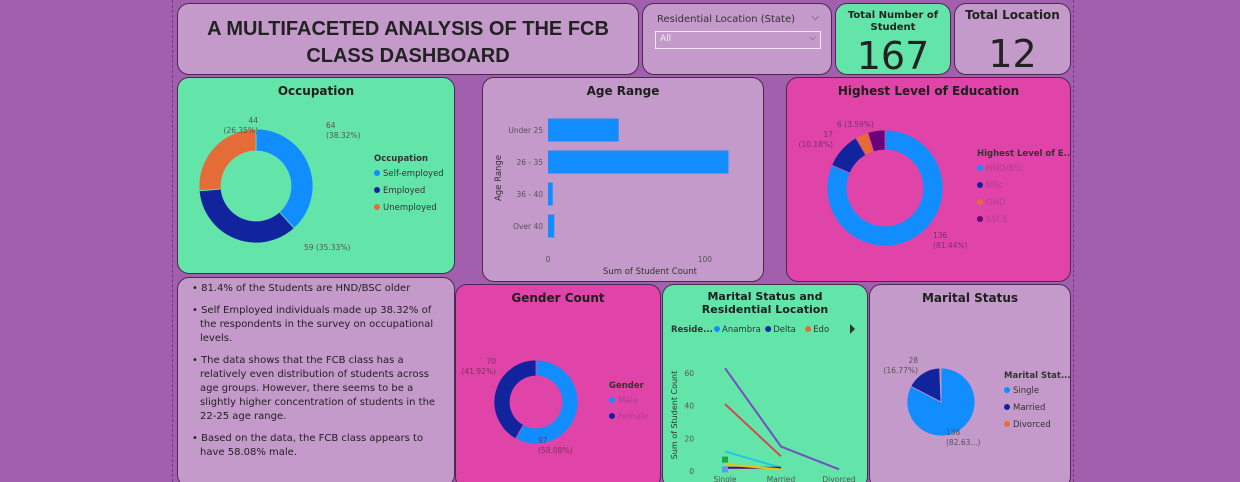  I want to click on kpi-total-students: Total Number of Student 167, so click(893, 39).